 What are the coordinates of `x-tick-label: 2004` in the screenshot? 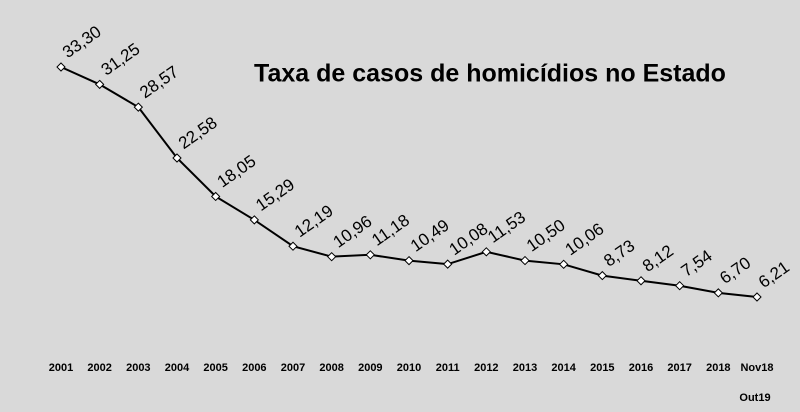 It's located at (177, 368).